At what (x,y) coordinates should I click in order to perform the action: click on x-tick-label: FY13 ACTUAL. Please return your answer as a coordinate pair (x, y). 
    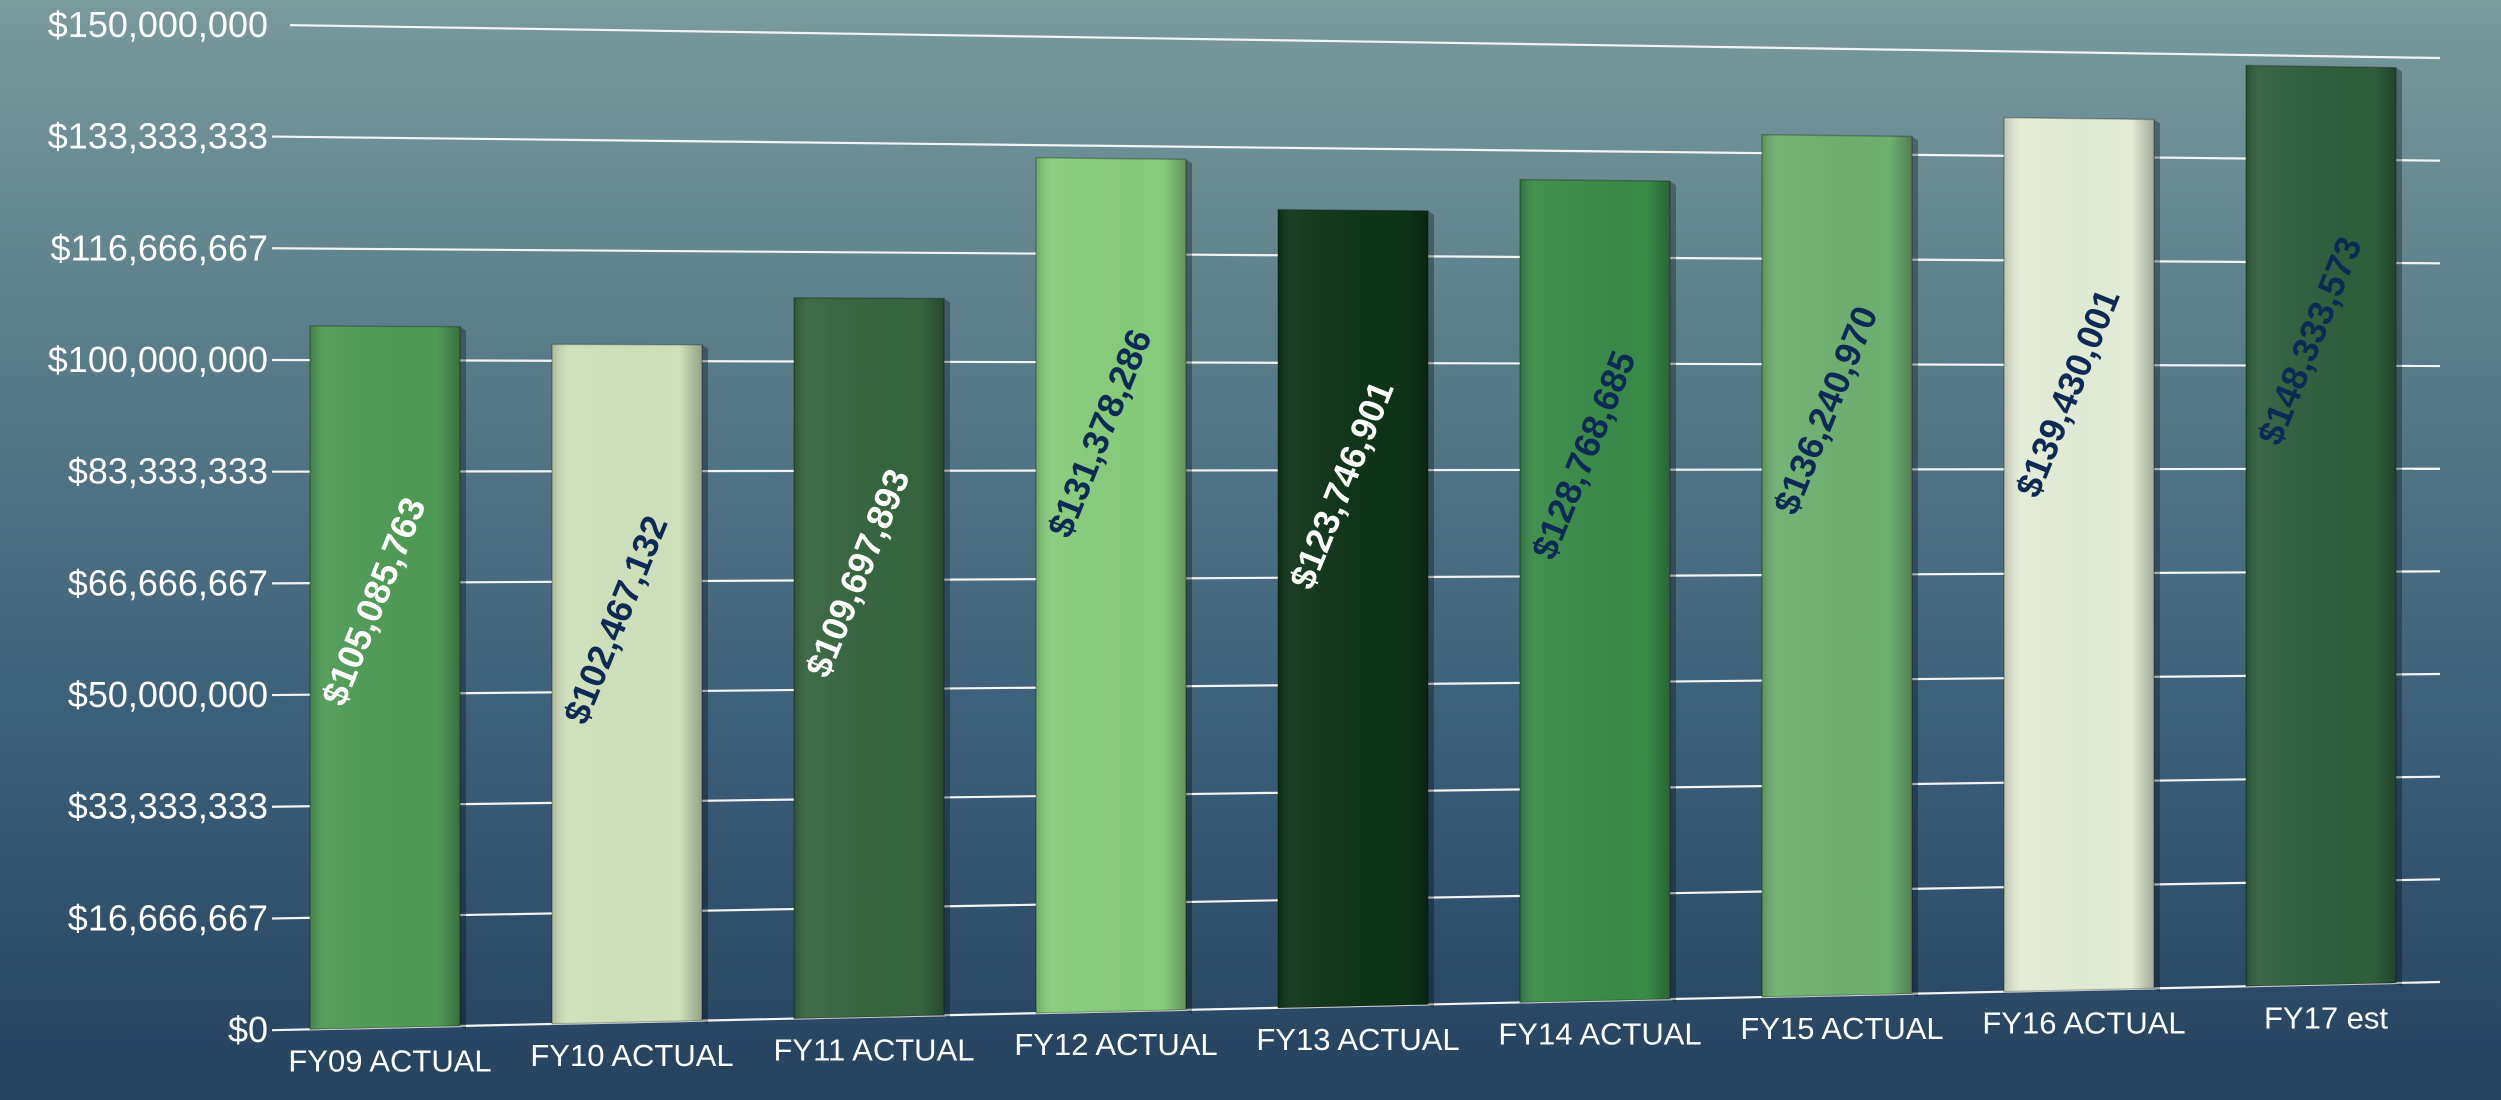
    Looking at the image, I should click on (1357, 1039).